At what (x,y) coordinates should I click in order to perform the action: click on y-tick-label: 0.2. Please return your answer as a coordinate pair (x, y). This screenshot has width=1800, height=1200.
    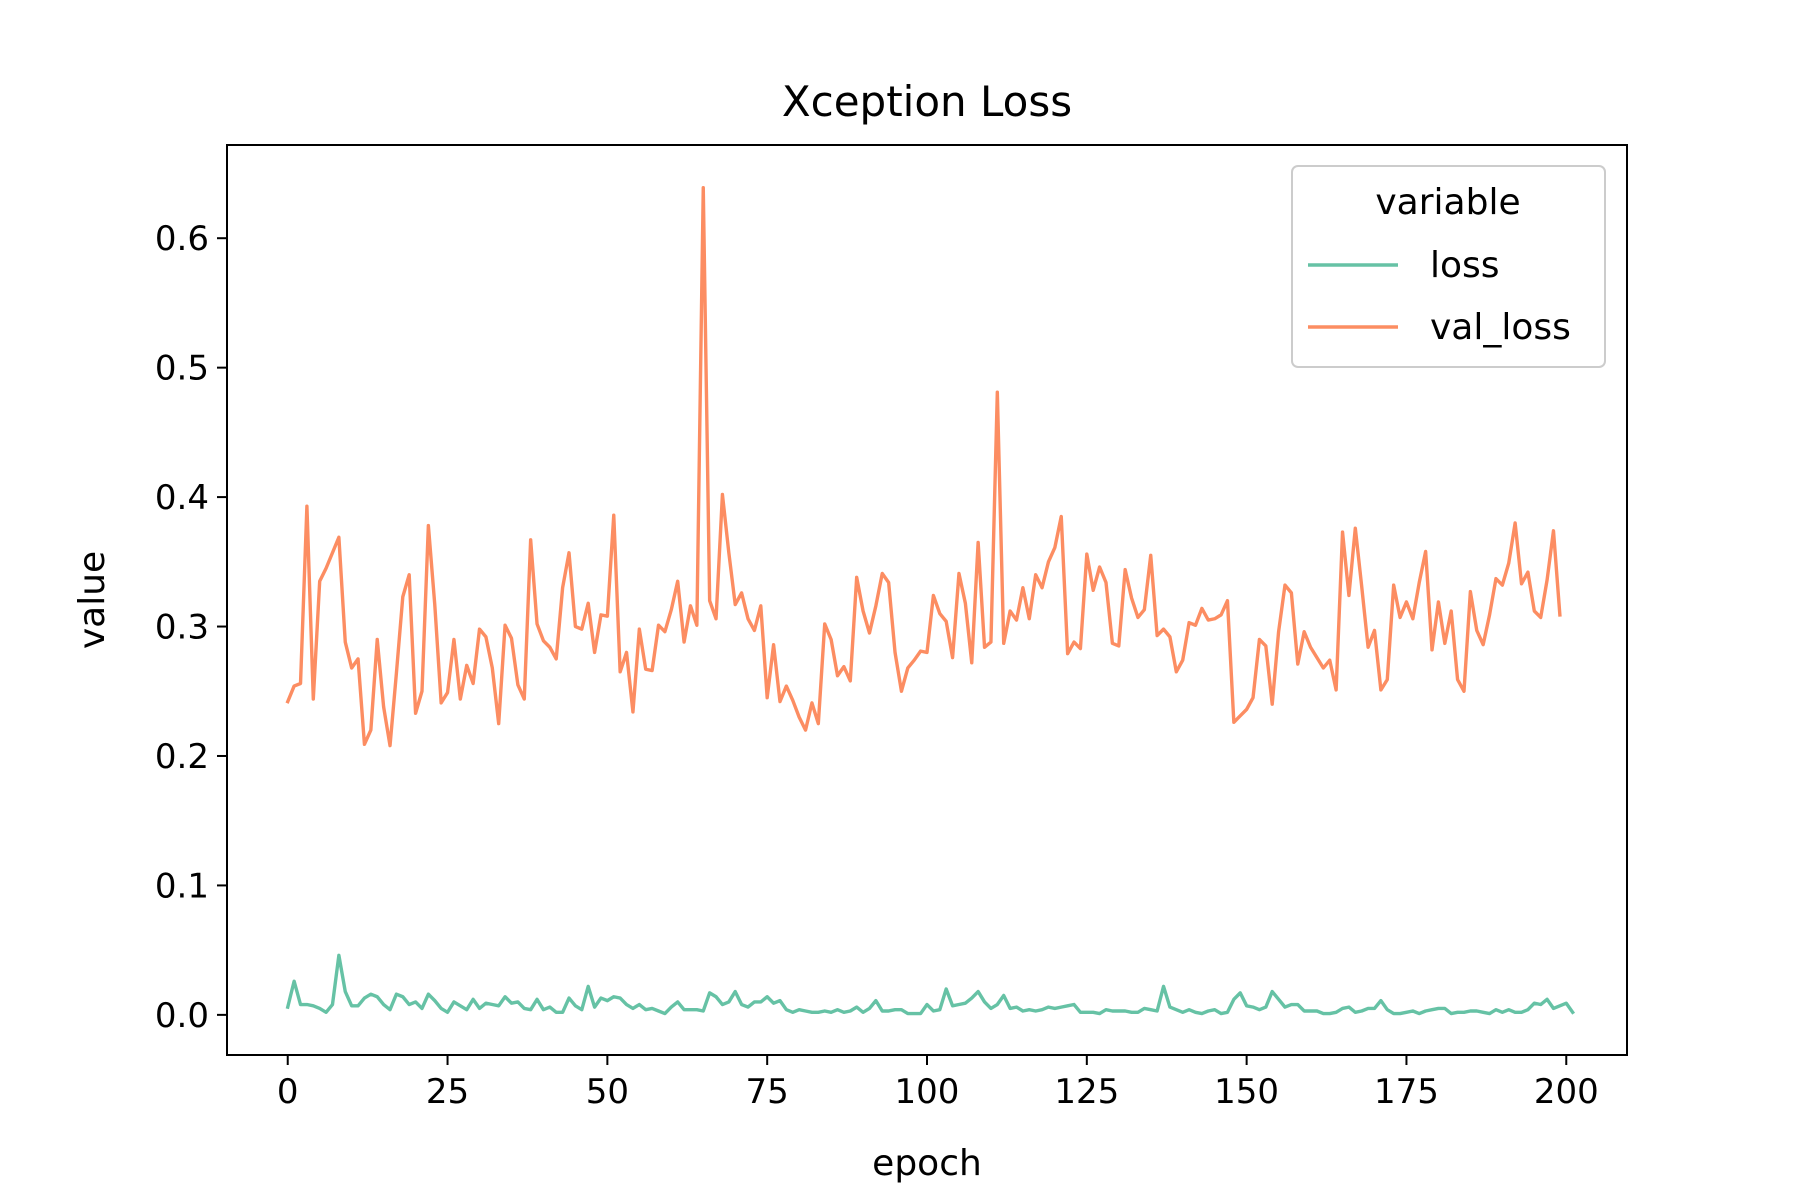
    Looking at the image, I should click on (182, 757).